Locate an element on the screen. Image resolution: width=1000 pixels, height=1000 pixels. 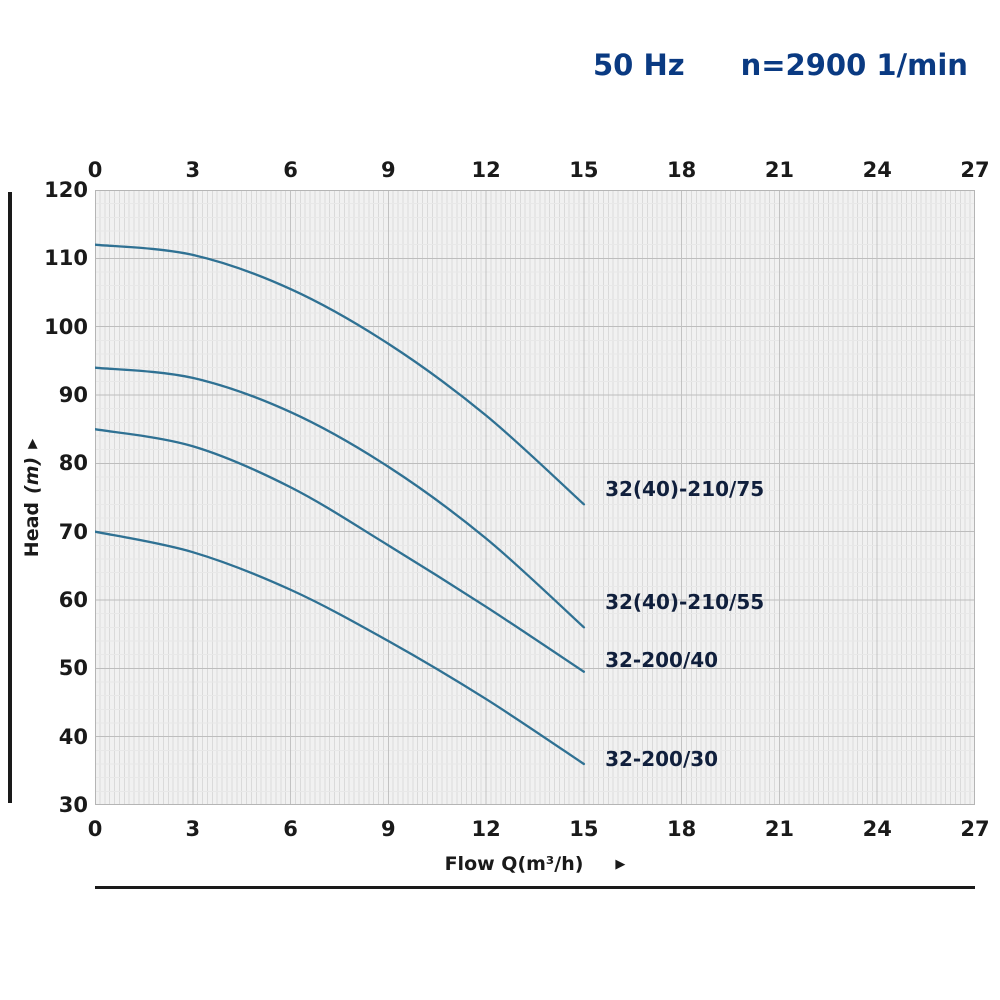
x-axis-label-text: Flow Q is located at coordinates (481, 864).